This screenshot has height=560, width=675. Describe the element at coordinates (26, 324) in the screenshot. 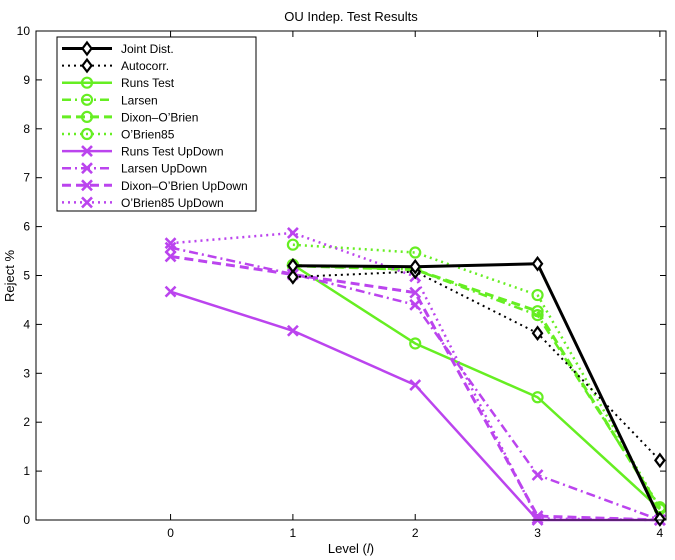

I see `y-tick-label: 4` at that location.